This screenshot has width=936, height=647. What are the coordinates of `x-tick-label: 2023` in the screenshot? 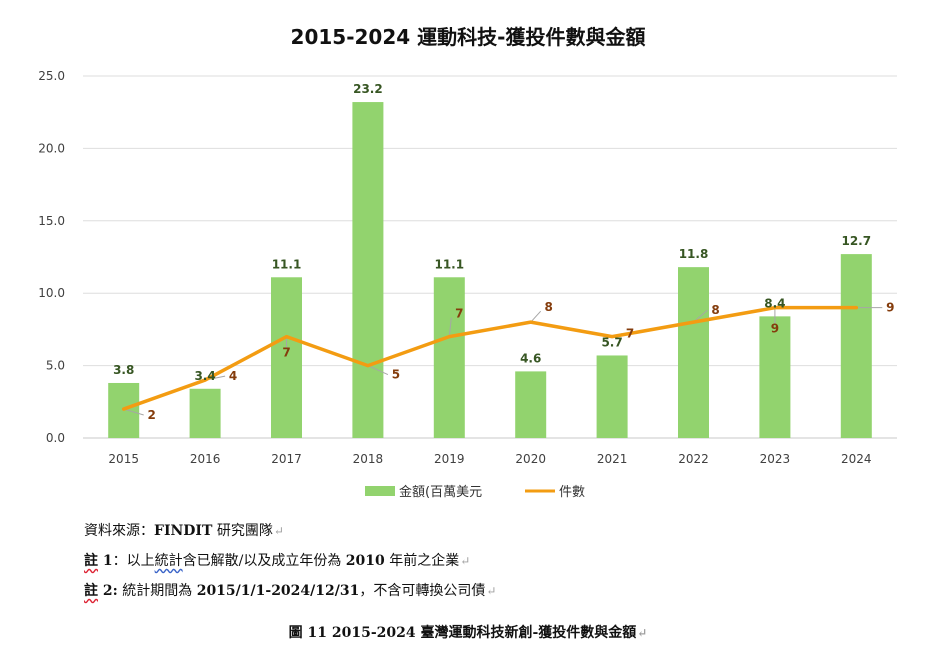 It's located at (775, 459).